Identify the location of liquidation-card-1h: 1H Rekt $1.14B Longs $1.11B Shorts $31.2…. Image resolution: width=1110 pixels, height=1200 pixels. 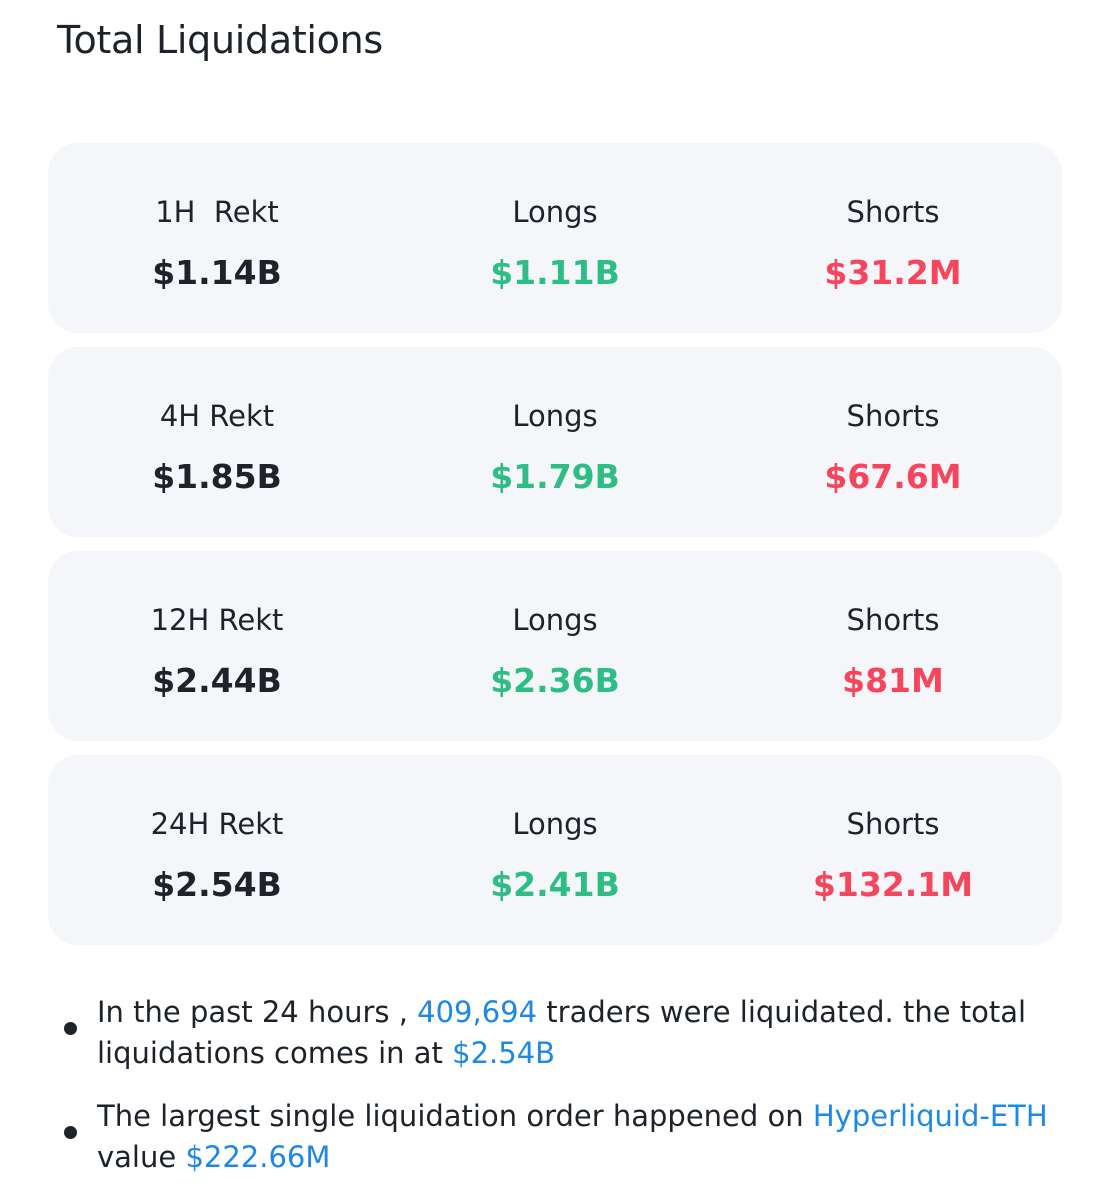
(555, 238).